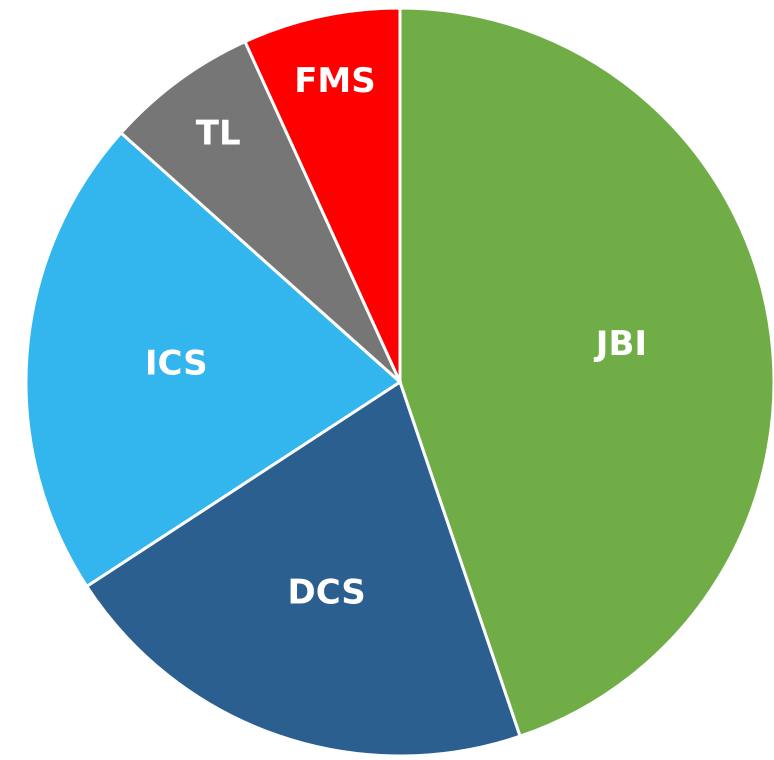 The image size is (774, 760). Describe the element at coordinates (322, 194) in the screenshot. I see `pie-slice` at that location.